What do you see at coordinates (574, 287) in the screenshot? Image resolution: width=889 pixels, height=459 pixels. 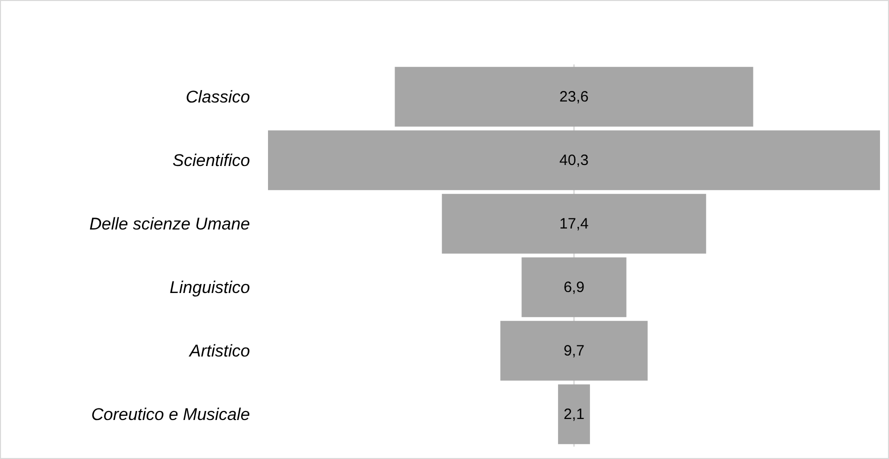 I see `data-label: 6,9` at bounding box center [574, 287].